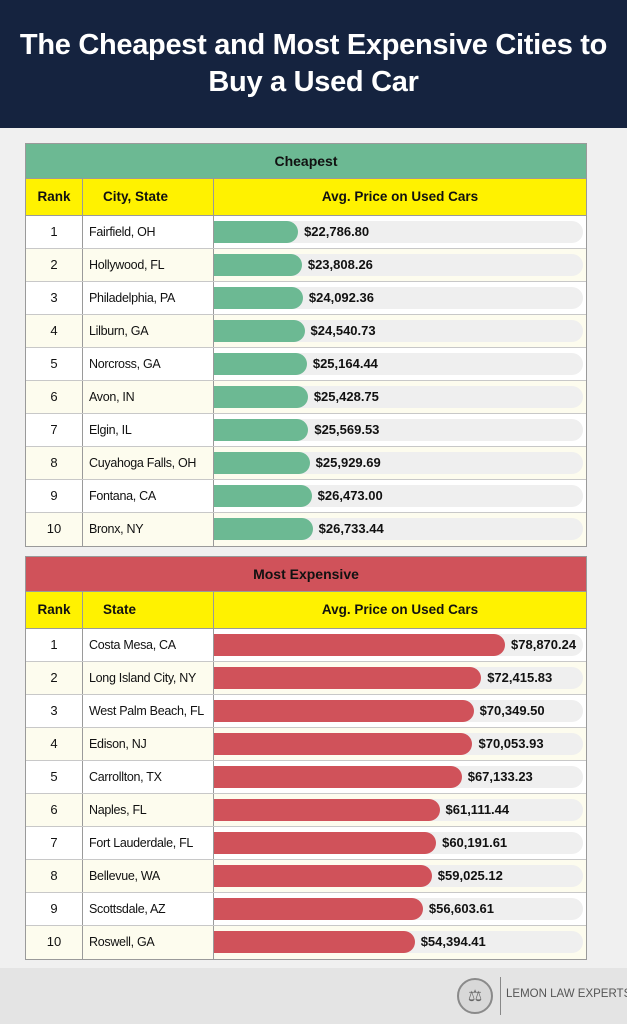 Image resolution: width=627 pixels, height=1024 pixels. What do you see at coordinates (148, 463) in the screenshot?
I see `city-cell: Cuyahoga Falls, OH` at bounding box center [148, 463].